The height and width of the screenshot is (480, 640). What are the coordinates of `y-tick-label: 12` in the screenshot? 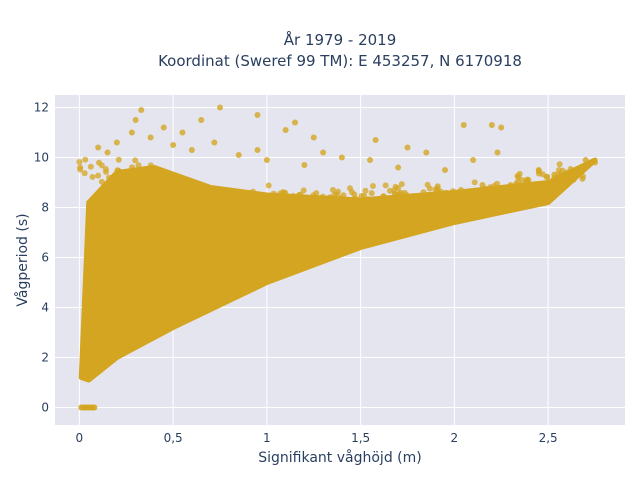 It's located at (41, 108).